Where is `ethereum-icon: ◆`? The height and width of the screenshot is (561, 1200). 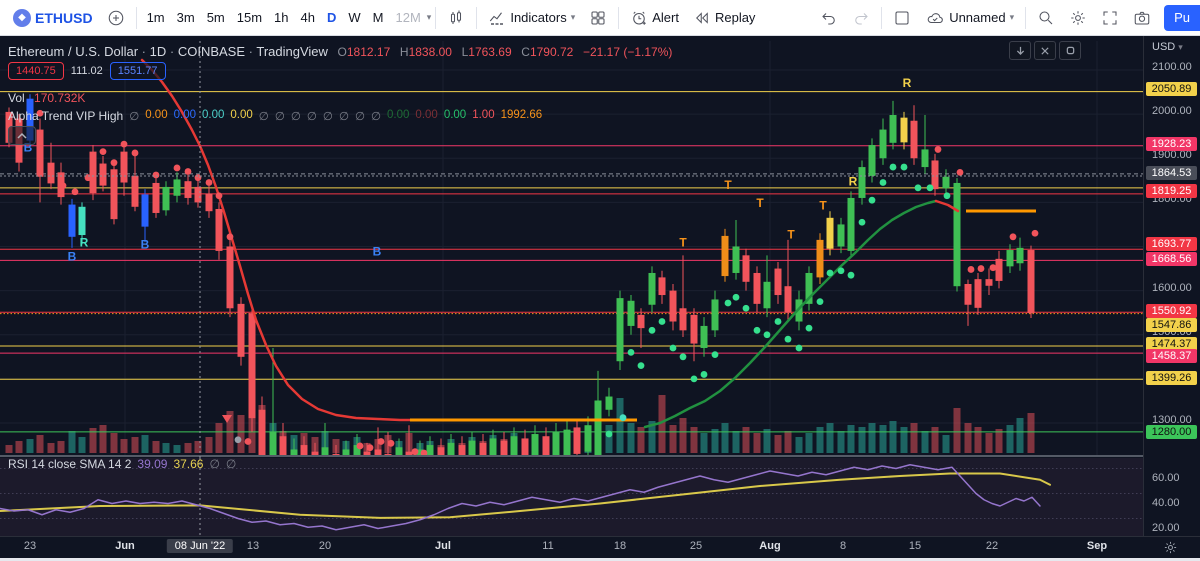 ethereum-icon: ◆ is located at coordinates (22, 17).